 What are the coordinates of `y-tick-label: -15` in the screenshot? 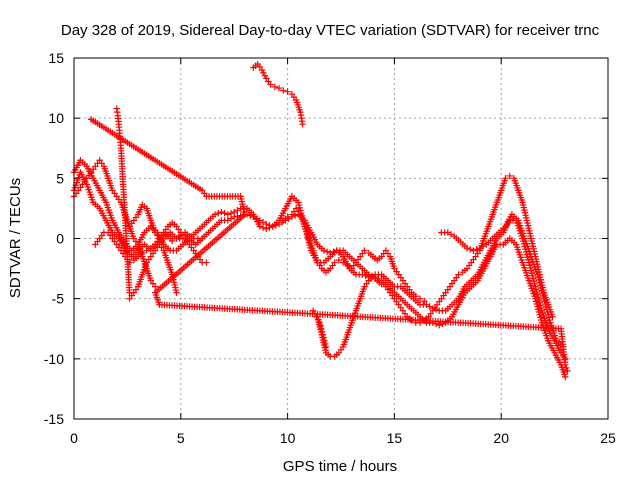 It's located at (54, 419).